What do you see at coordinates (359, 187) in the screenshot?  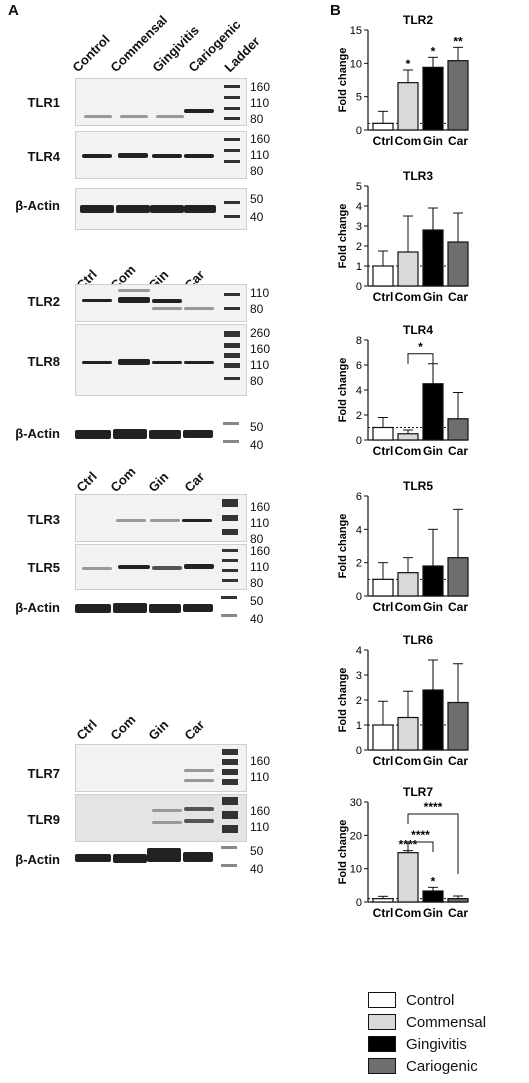 I see `y-tick-label: 5` at bounding box center [359, 187].